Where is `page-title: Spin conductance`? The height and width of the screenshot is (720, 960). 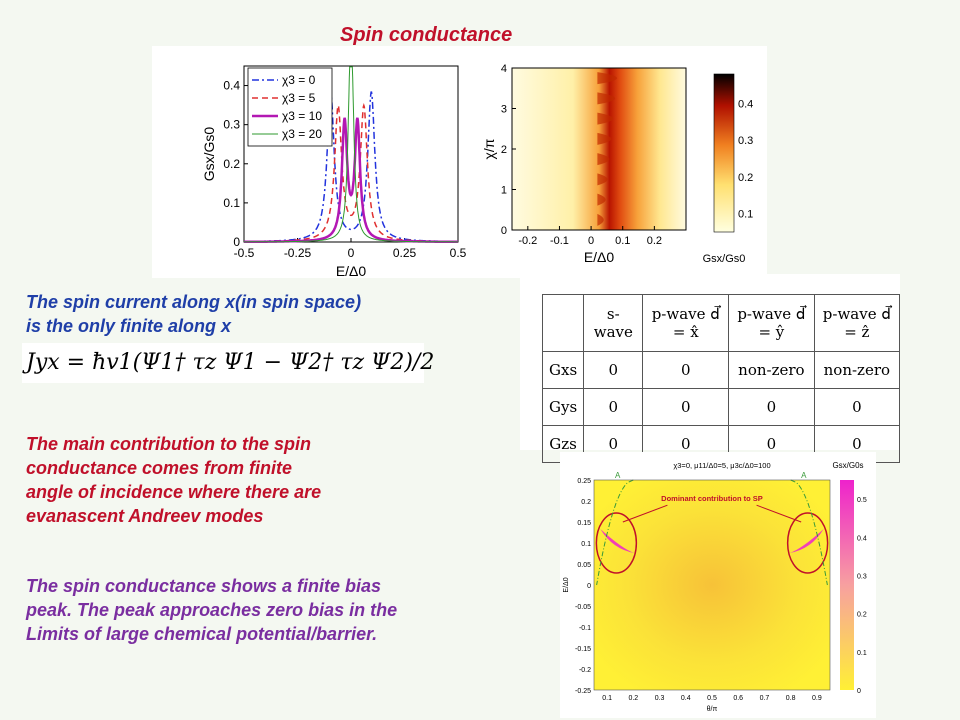
page-title: Spin conductance is located at coordinates (426, 35).